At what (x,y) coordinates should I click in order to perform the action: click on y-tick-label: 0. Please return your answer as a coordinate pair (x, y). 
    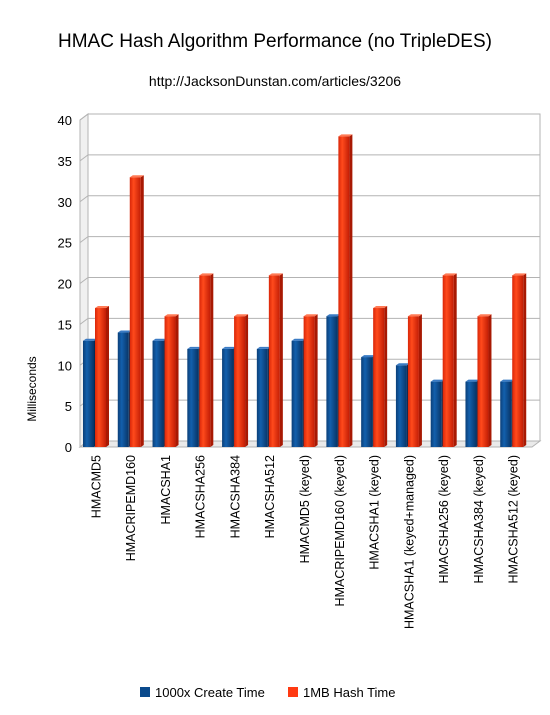
    Looking at the image, I should click on (68, 447).